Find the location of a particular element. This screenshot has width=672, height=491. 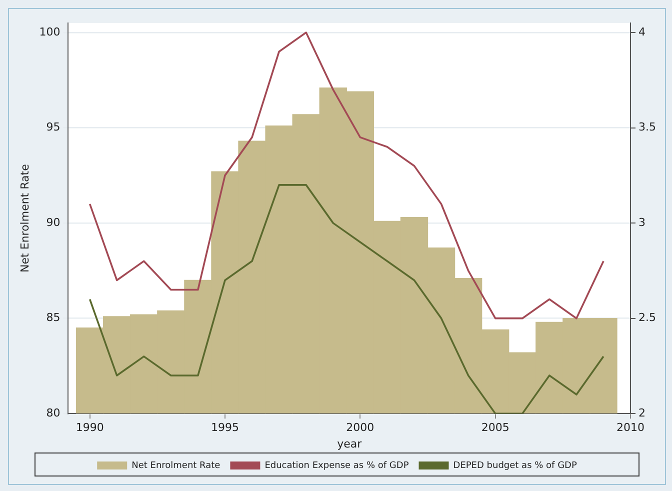

y-tick-label: 80 is located at coordinates (53, 413).